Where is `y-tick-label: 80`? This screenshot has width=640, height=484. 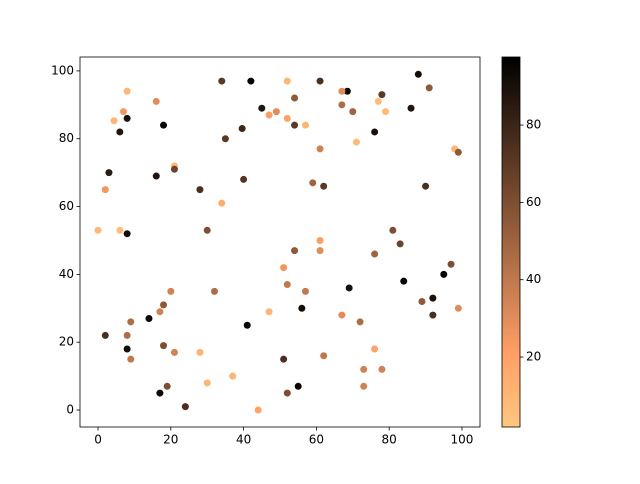
y-tick-label: 80 is located at coordinates (66, 138).